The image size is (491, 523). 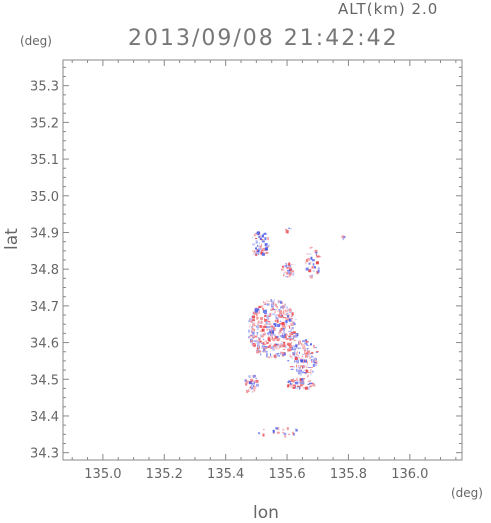 What do you see at coordinates (44, 270) in the screenshot?
I see `y-tick-label: 34.8` at bounding box center [44, 270].